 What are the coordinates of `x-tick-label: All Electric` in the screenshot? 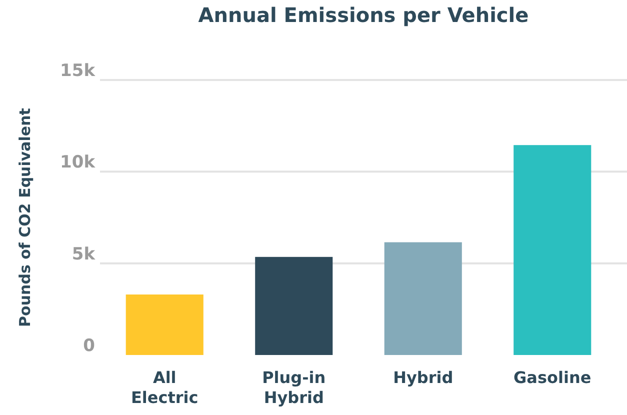 It's located at (164, 387).